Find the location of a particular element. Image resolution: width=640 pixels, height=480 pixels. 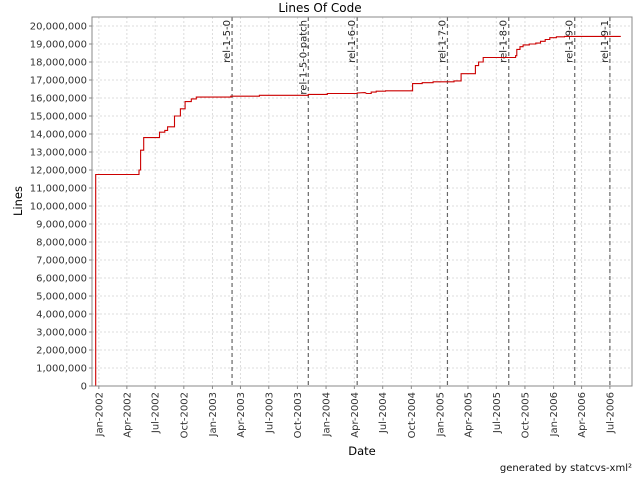

x-tick-label: Oct-2004 is located at coordinates (412, 415).